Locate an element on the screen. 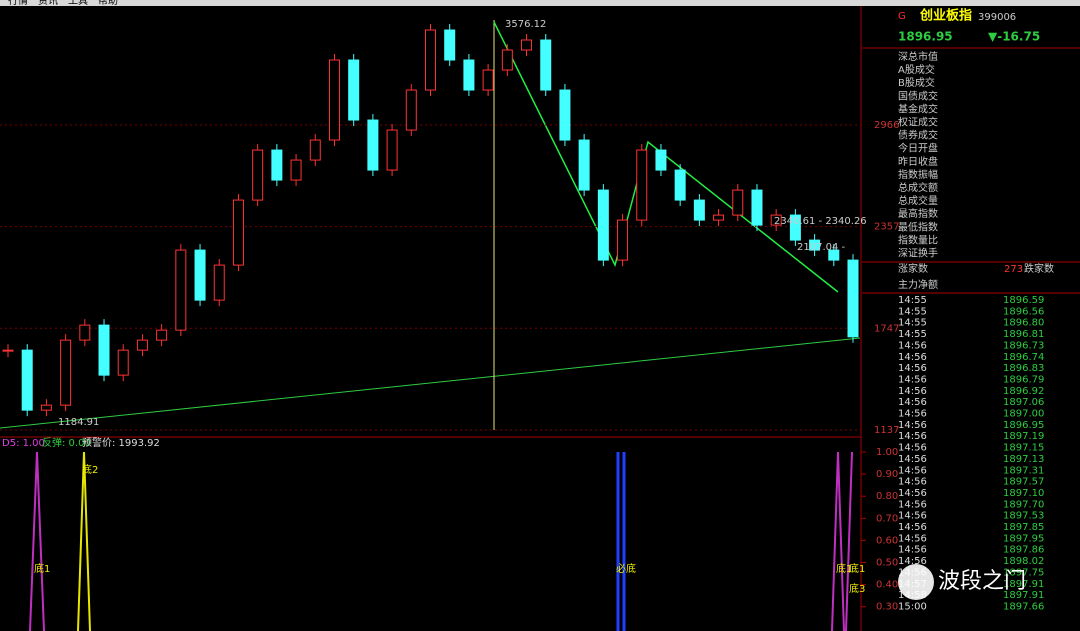 This screenshot has height=631, width=1080. y-tick-label: 0.40 is located at coordinates (887, 585).